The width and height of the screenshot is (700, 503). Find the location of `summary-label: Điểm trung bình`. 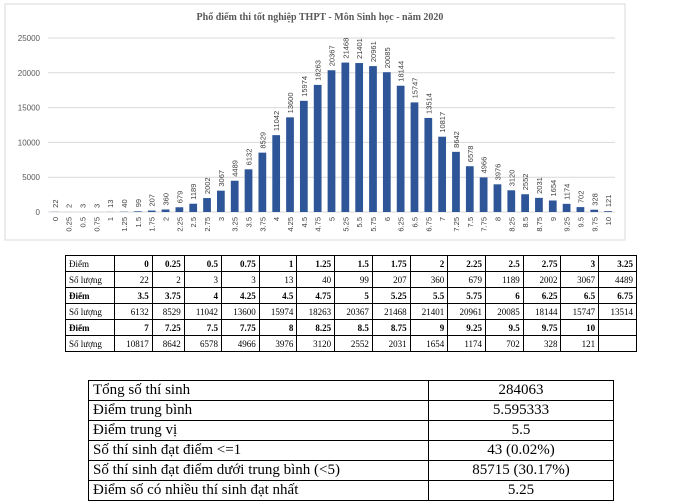

summary-label: Điểm trung bình is located at coordinates (258, 410).